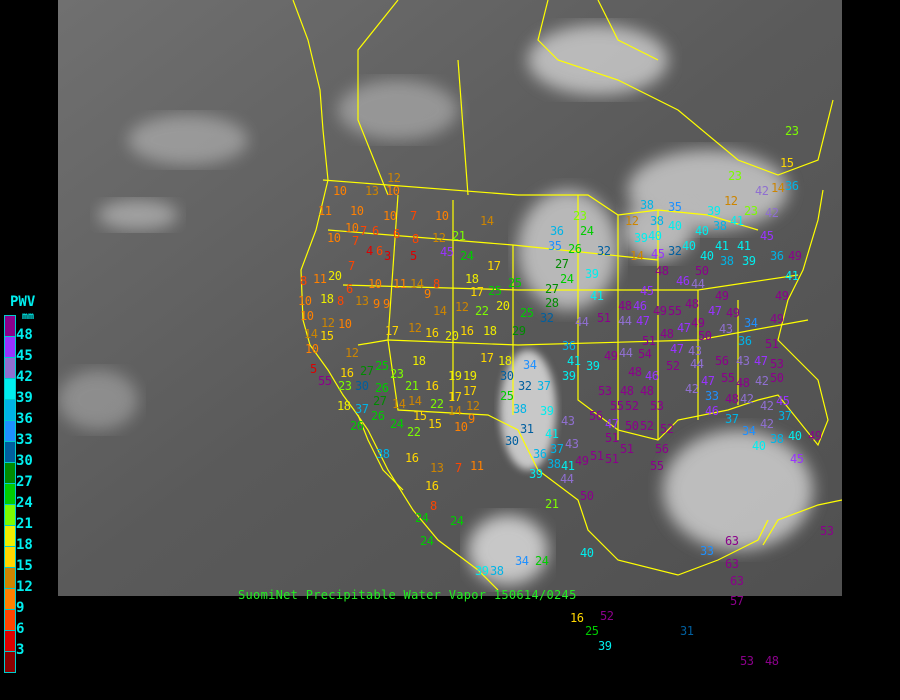  What do you see at coordinates (574, 361) in the screenshot?
I see `station-pwv-value: 41` at bounding box center [574, 361].